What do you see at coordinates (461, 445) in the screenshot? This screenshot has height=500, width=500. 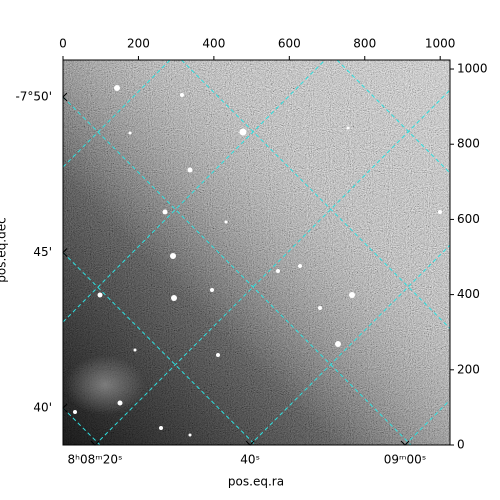 I see `y-tick-label: 0` at bounding box center [461, 445].